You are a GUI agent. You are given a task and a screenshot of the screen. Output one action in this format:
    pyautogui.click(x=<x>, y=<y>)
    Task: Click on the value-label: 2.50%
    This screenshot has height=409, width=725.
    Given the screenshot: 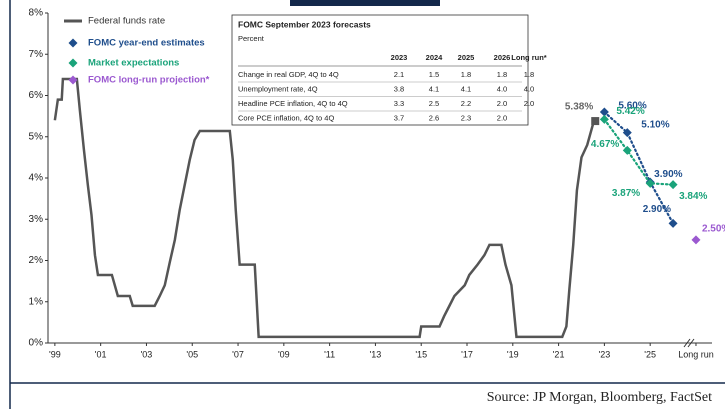 What is the action you would take?
    pyautogui.click(x=713, y=229)
    